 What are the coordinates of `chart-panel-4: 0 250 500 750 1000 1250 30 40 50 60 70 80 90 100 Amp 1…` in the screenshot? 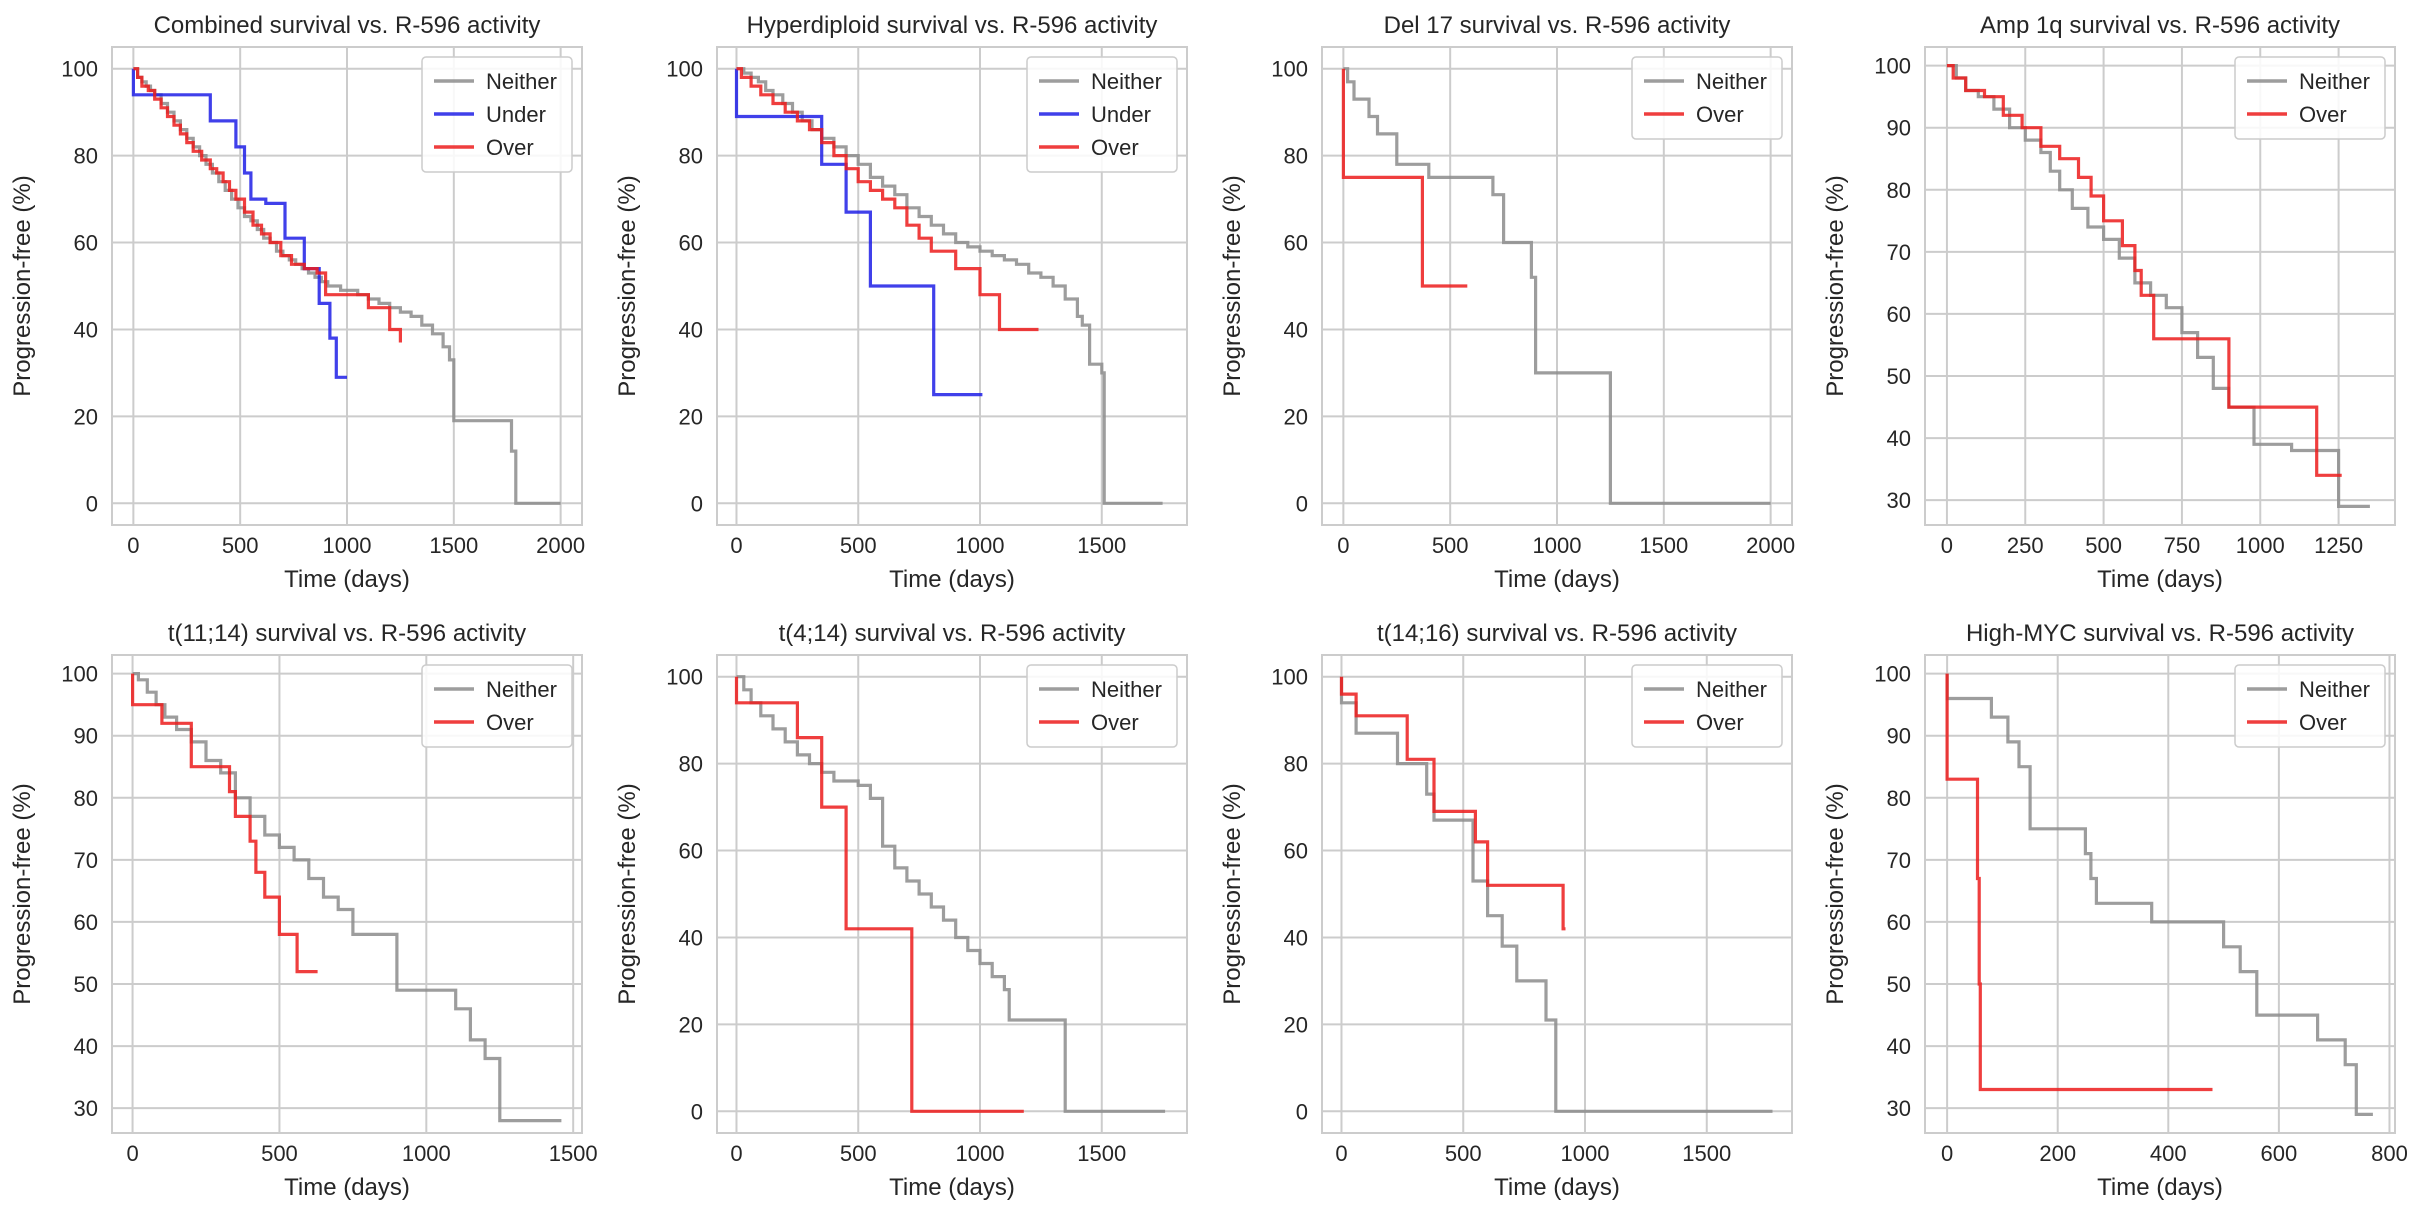 It's located at (2109, 302).